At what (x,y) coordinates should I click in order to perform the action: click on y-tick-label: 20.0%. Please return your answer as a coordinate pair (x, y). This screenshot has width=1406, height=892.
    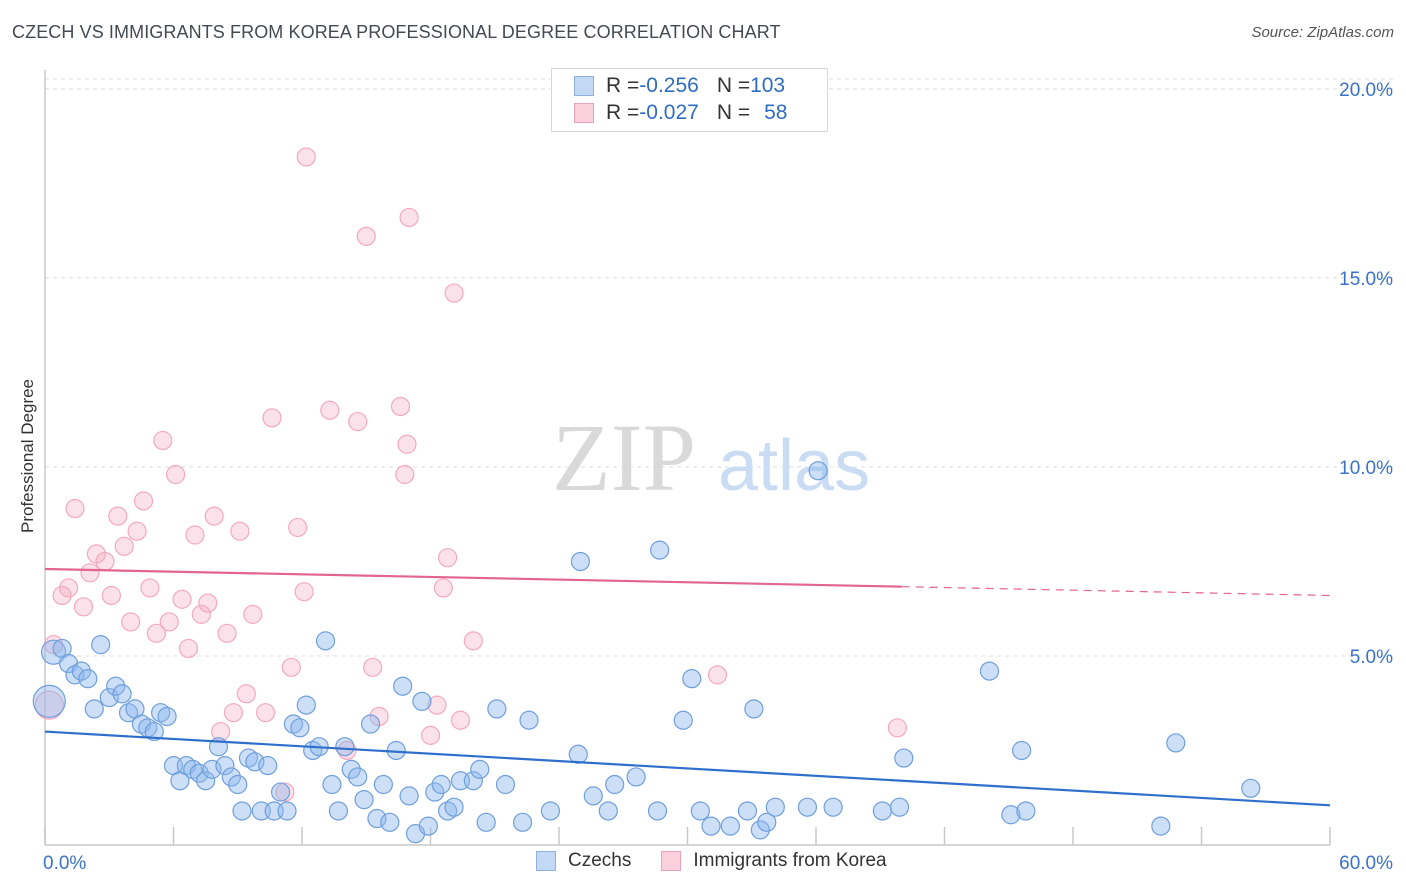
    Looking at the image, I should click on (1366, 90).